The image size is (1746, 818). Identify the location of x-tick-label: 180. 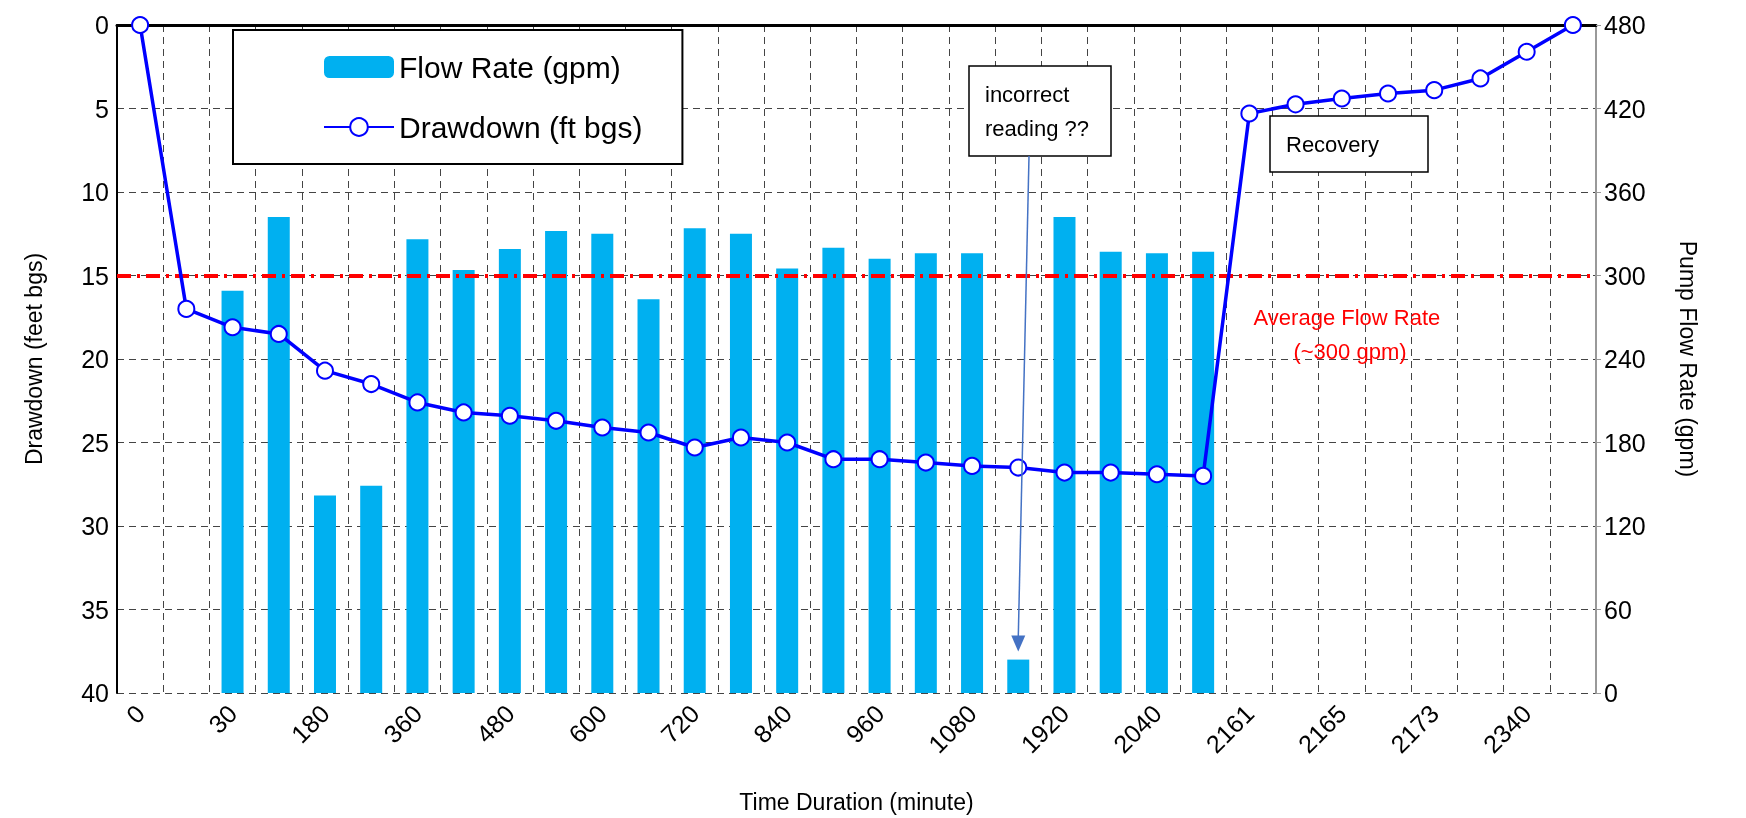
(310, 724).